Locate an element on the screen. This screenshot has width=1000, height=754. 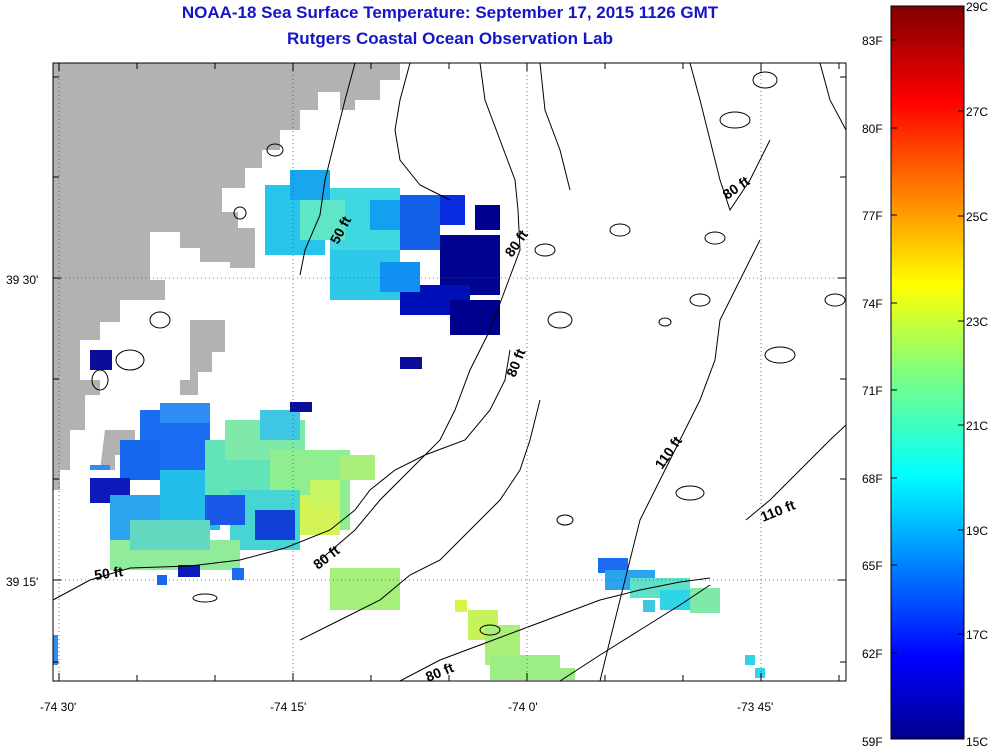
colorbar-fahrenheit-labels: 83F 80F 77F 74F 71F 68F 65F 62F 59F is located at coordinates (872, 391).